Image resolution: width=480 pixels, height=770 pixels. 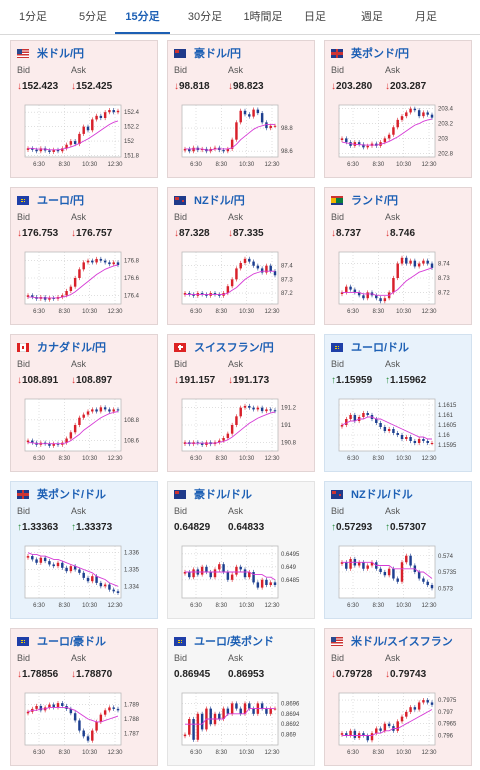 I want to click on currency-pair-link: ユーロ/ドル, so click(x=380, y=348).